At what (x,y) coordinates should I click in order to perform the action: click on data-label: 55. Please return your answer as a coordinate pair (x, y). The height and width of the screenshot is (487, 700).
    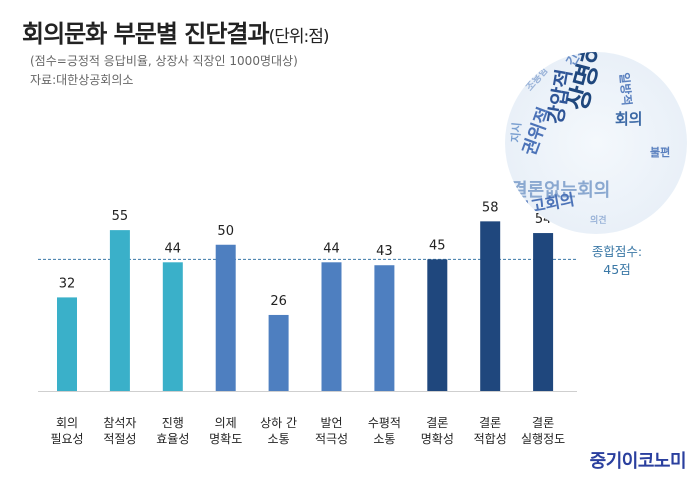
    Looking at the image, I should click on (120, 216).